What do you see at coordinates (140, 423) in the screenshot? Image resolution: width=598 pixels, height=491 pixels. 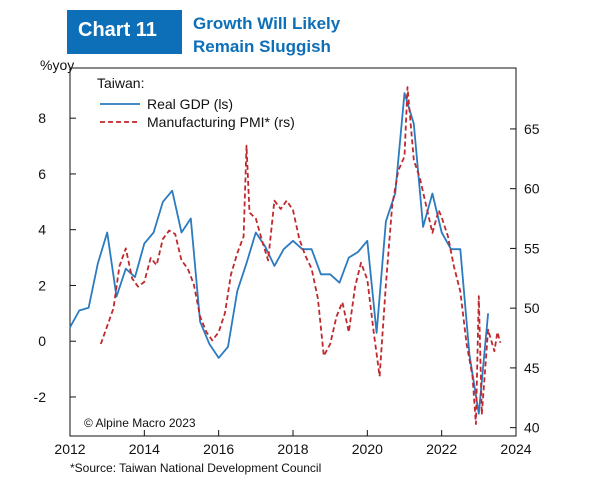 I see `copyright-note: © Alpine Macro 2023` at bounding box center [140, 423].